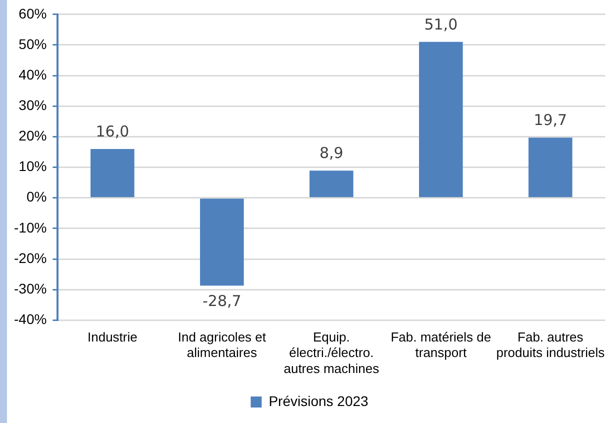 The width and height of the screenshot is (615, 423). Describe the element at coordinates (32, 166) in the screenshot. I see `y-tick-label: 10%` at that location.